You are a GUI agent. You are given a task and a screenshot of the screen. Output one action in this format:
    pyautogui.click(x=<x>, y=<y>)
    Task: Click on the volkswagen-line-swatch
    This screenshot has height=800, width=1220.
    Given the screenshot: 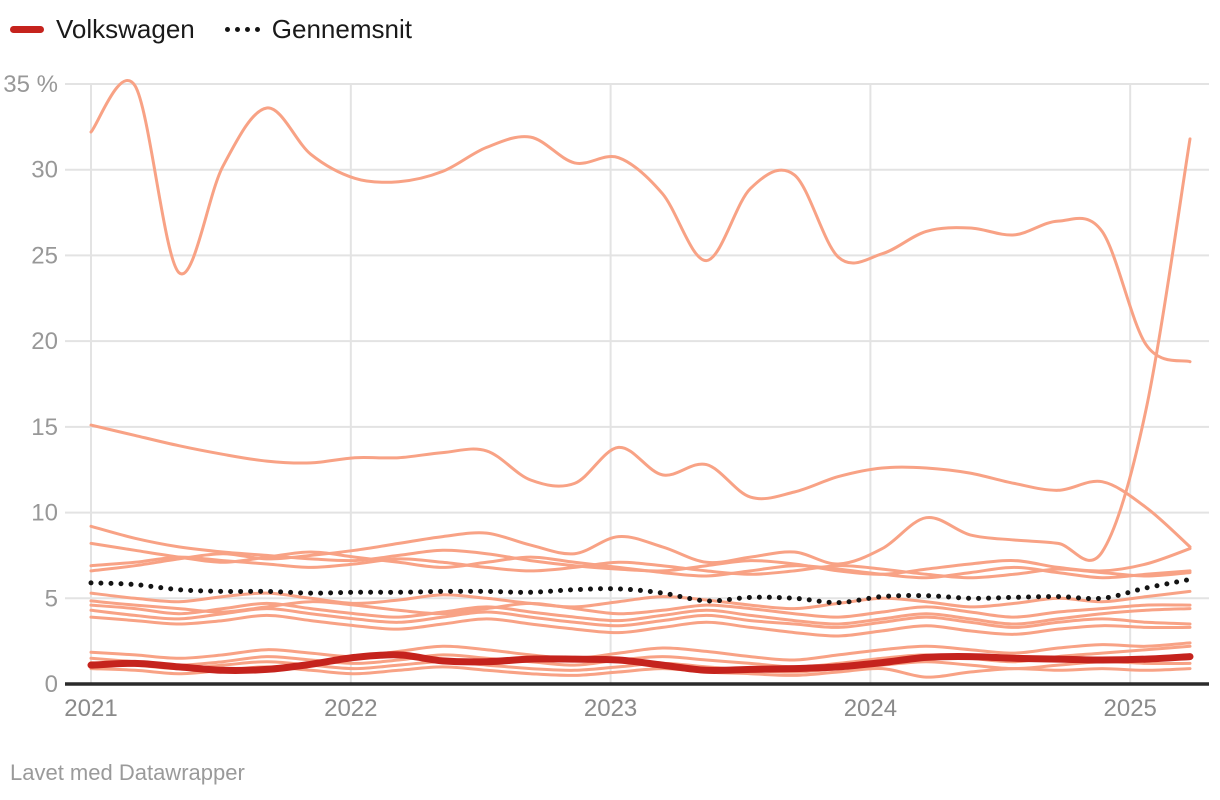 What is the action you would take?
    pyautogui.click(x=27, y=29)
    